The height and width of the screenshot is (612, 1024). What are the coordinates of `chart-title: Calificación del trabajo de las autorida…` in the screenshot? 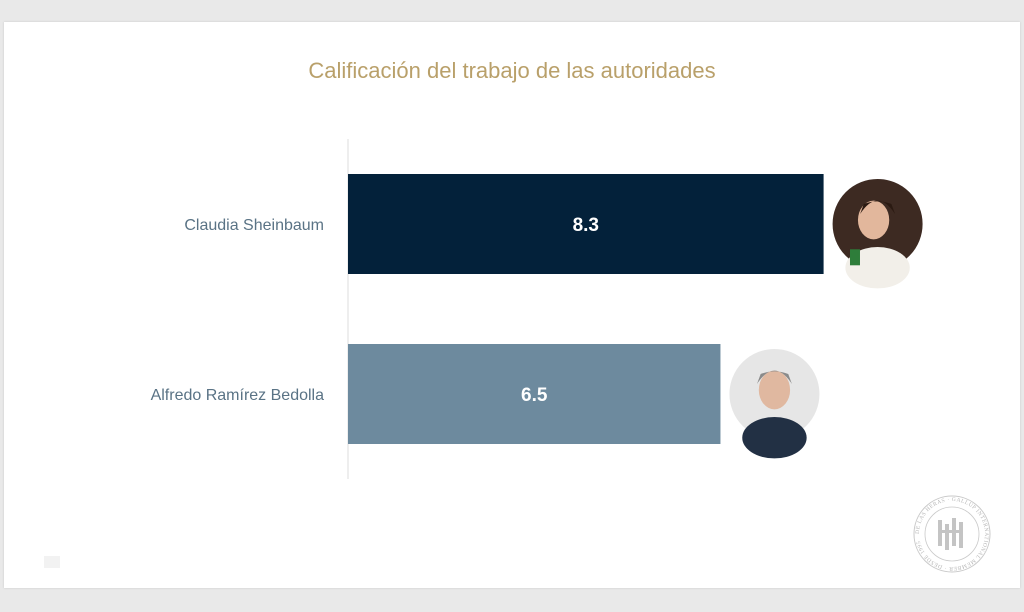 It's located at (512, 70).